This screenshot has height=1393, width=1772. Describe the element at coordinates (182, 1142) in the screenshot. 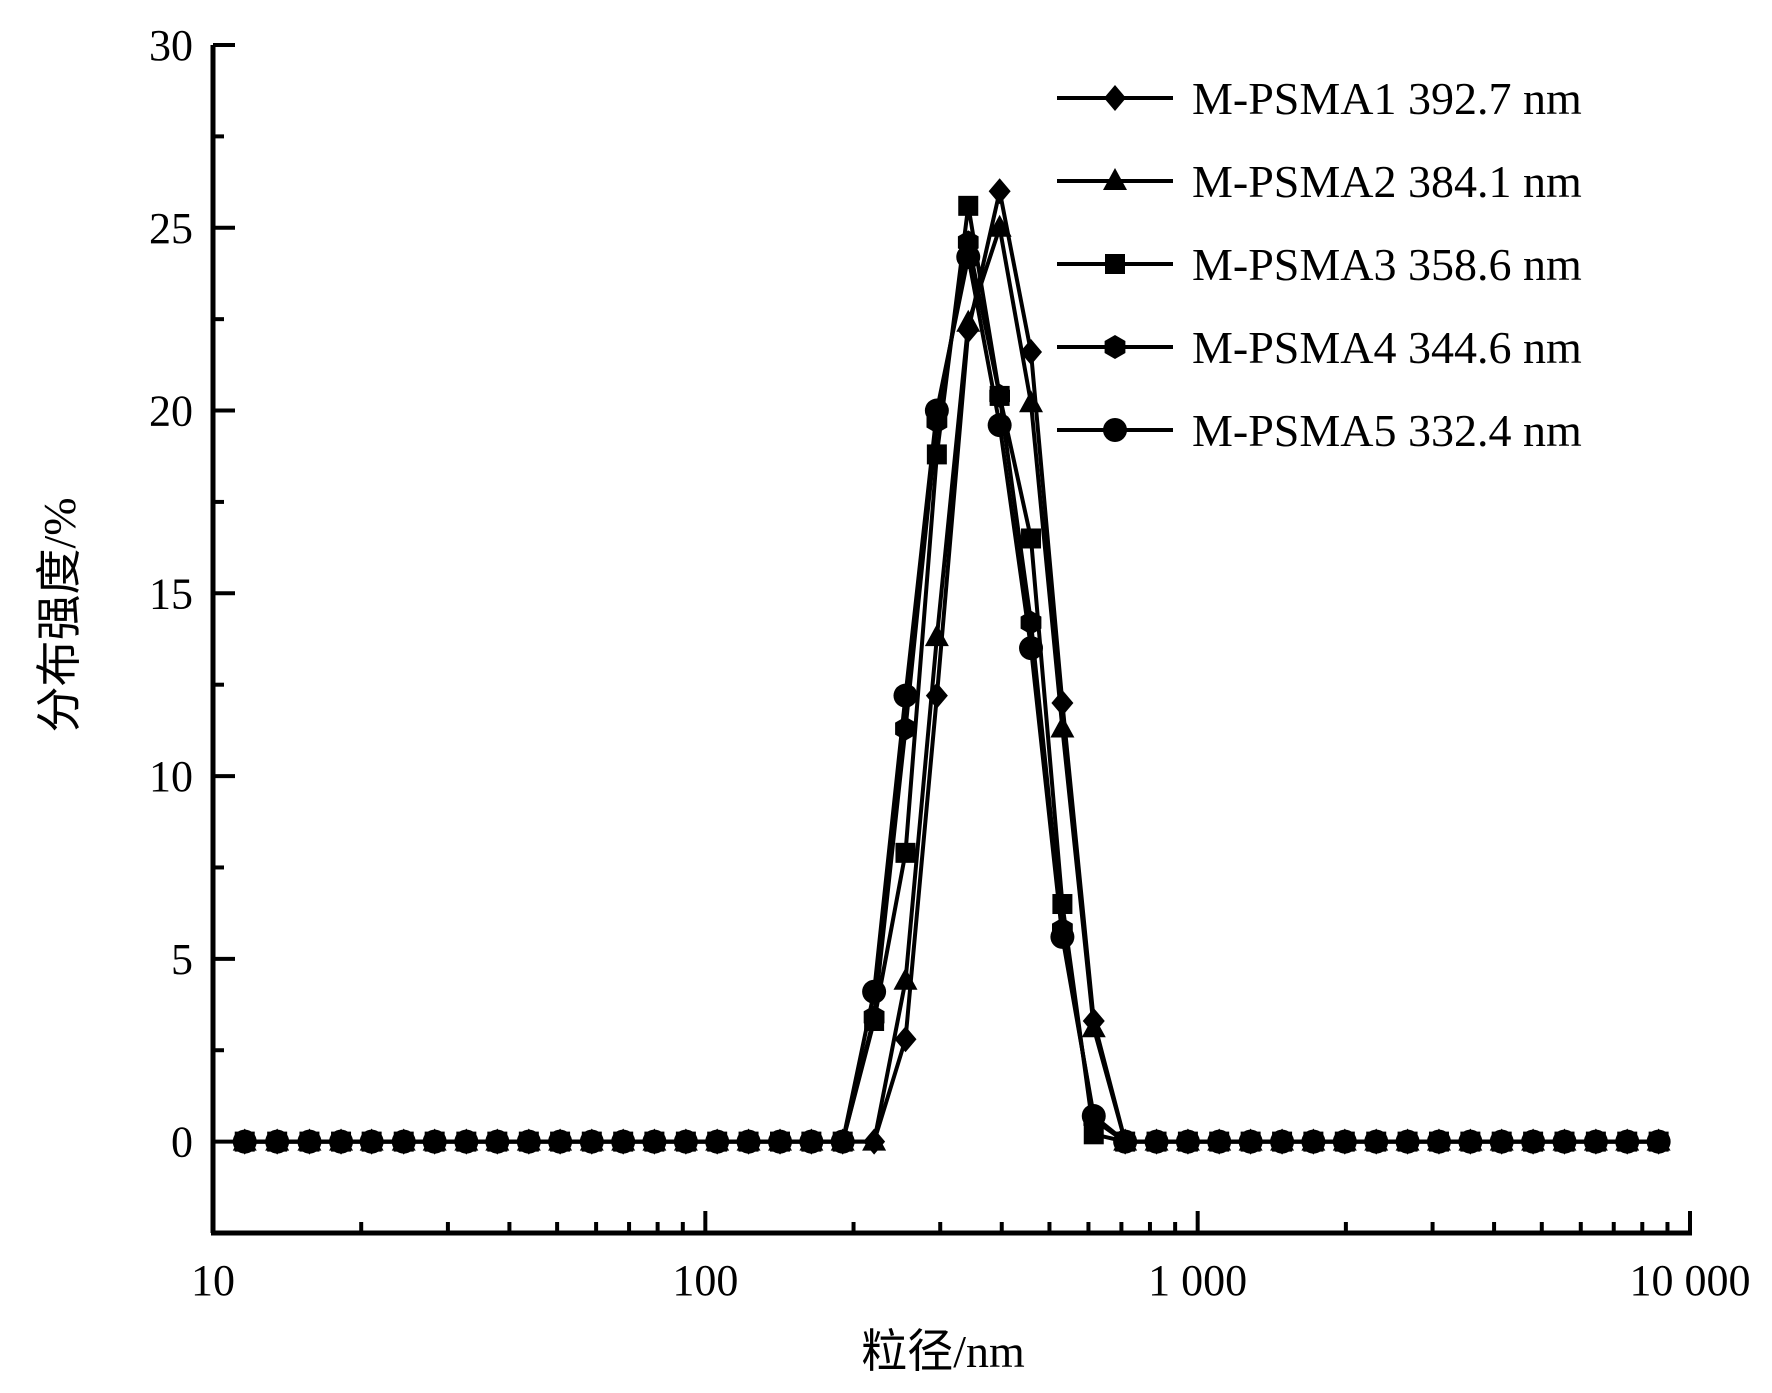

I see `y-tick-label: 0` at that location.